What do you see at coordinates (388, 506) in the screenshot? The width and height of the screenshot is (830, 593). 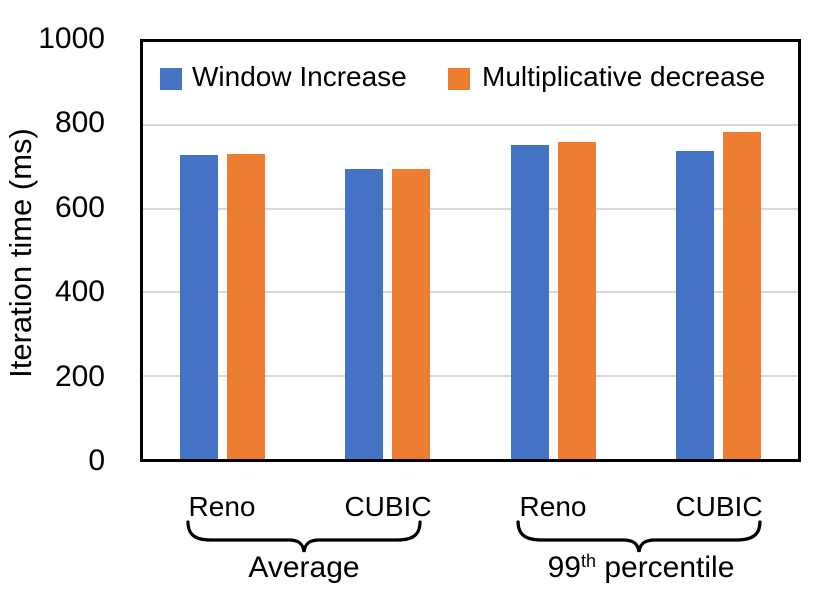 I see `x-tick-label-cubic-1: CUBIC` at bounding box center [388, 506].